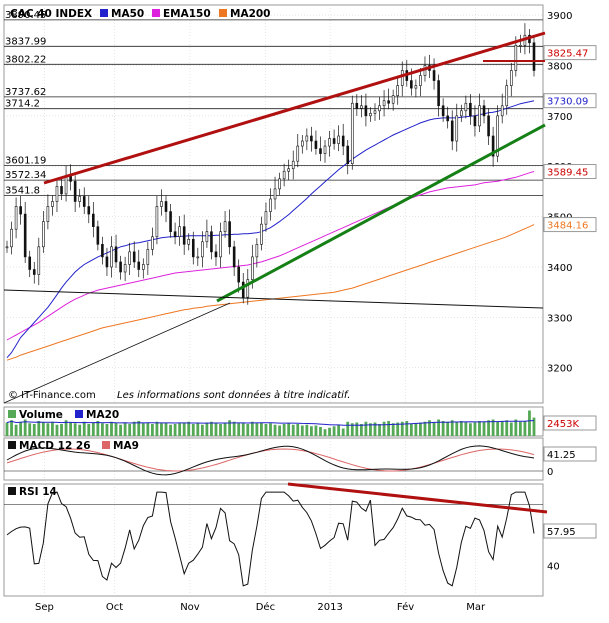 The height and width of the screenshot is (623, 609). I want to click on legend-label: MACD 12 26, so click(55, 446).